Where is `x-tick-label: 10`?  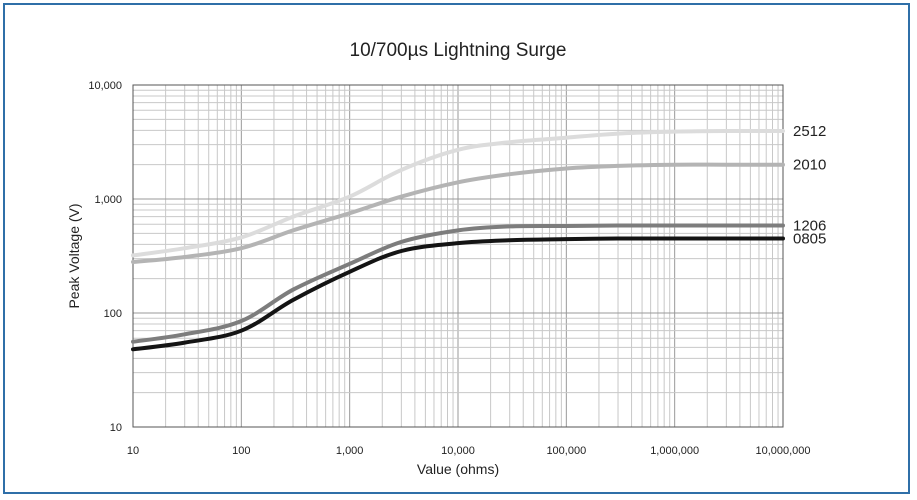
x-tick-label: 10 is located at coordinates (133, 451).